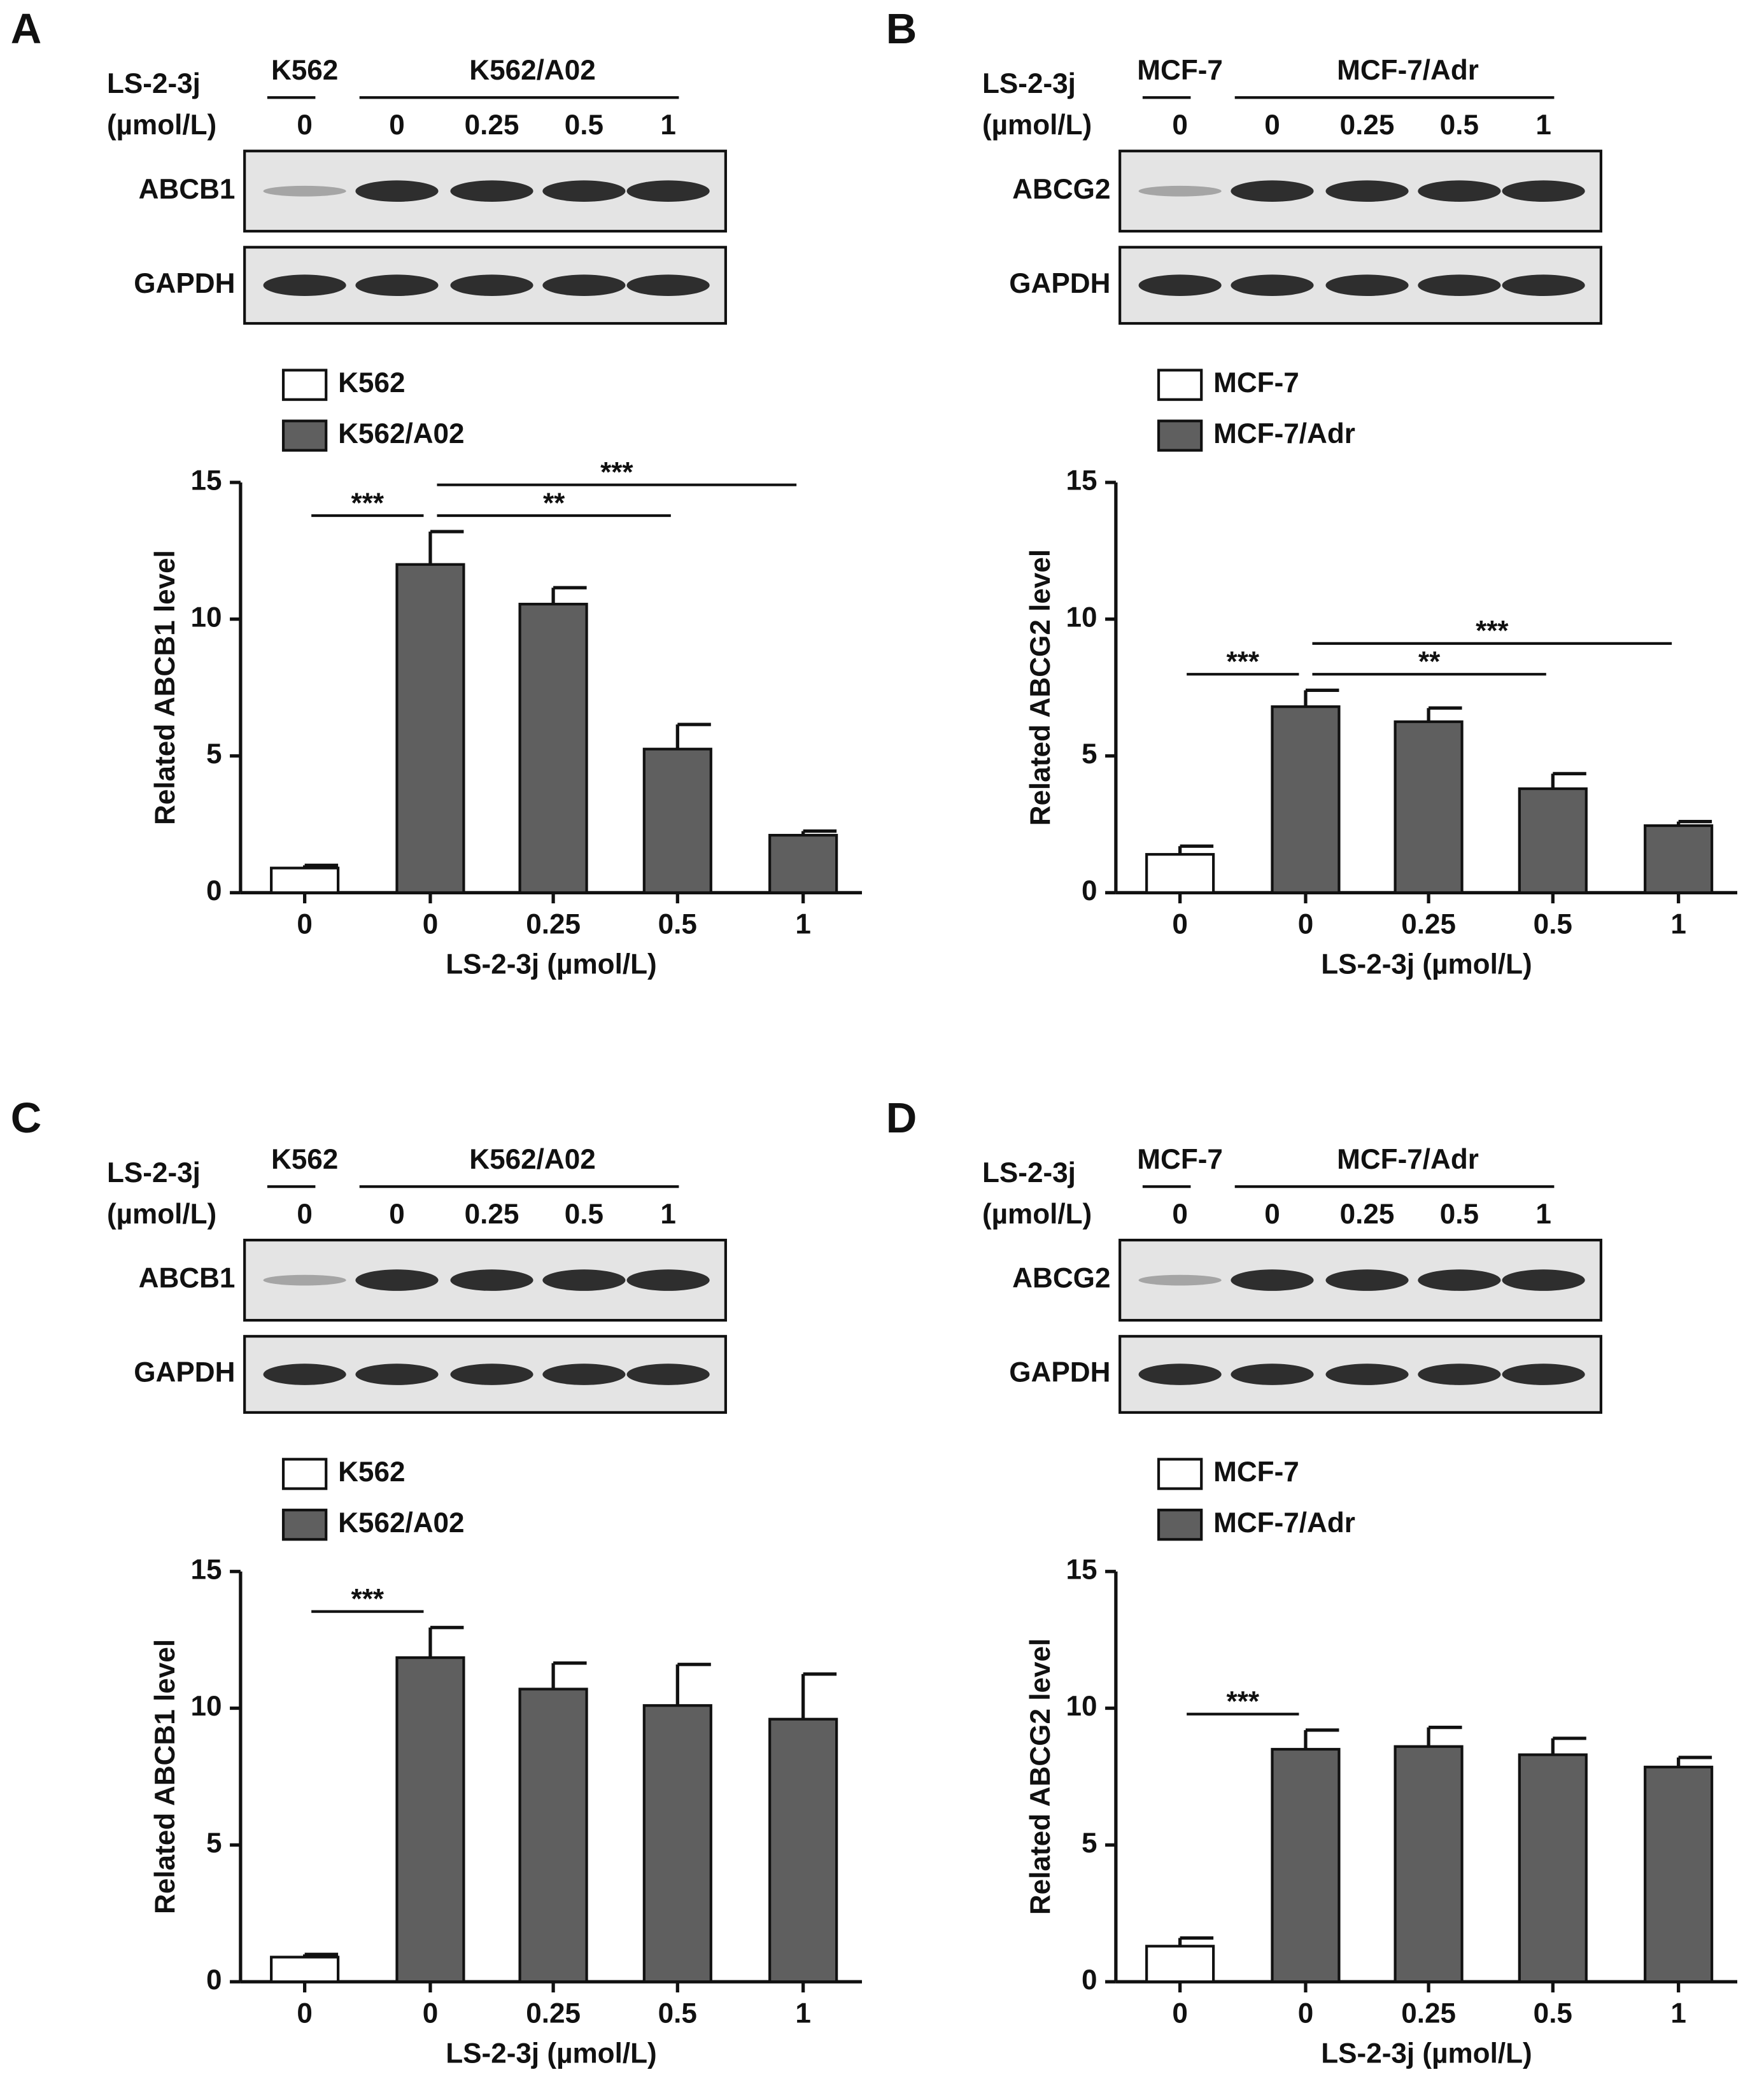 This screenshot has height=2100, width=1764. I want to click on significance-label: **, so click(554, 503).